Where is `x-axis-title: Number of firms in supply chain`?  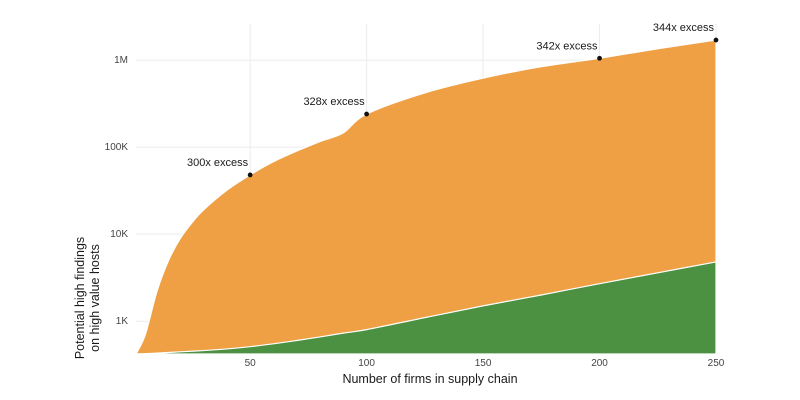
x-axis-title: Number of firms in supply chain is located at coordinates (429, 379).